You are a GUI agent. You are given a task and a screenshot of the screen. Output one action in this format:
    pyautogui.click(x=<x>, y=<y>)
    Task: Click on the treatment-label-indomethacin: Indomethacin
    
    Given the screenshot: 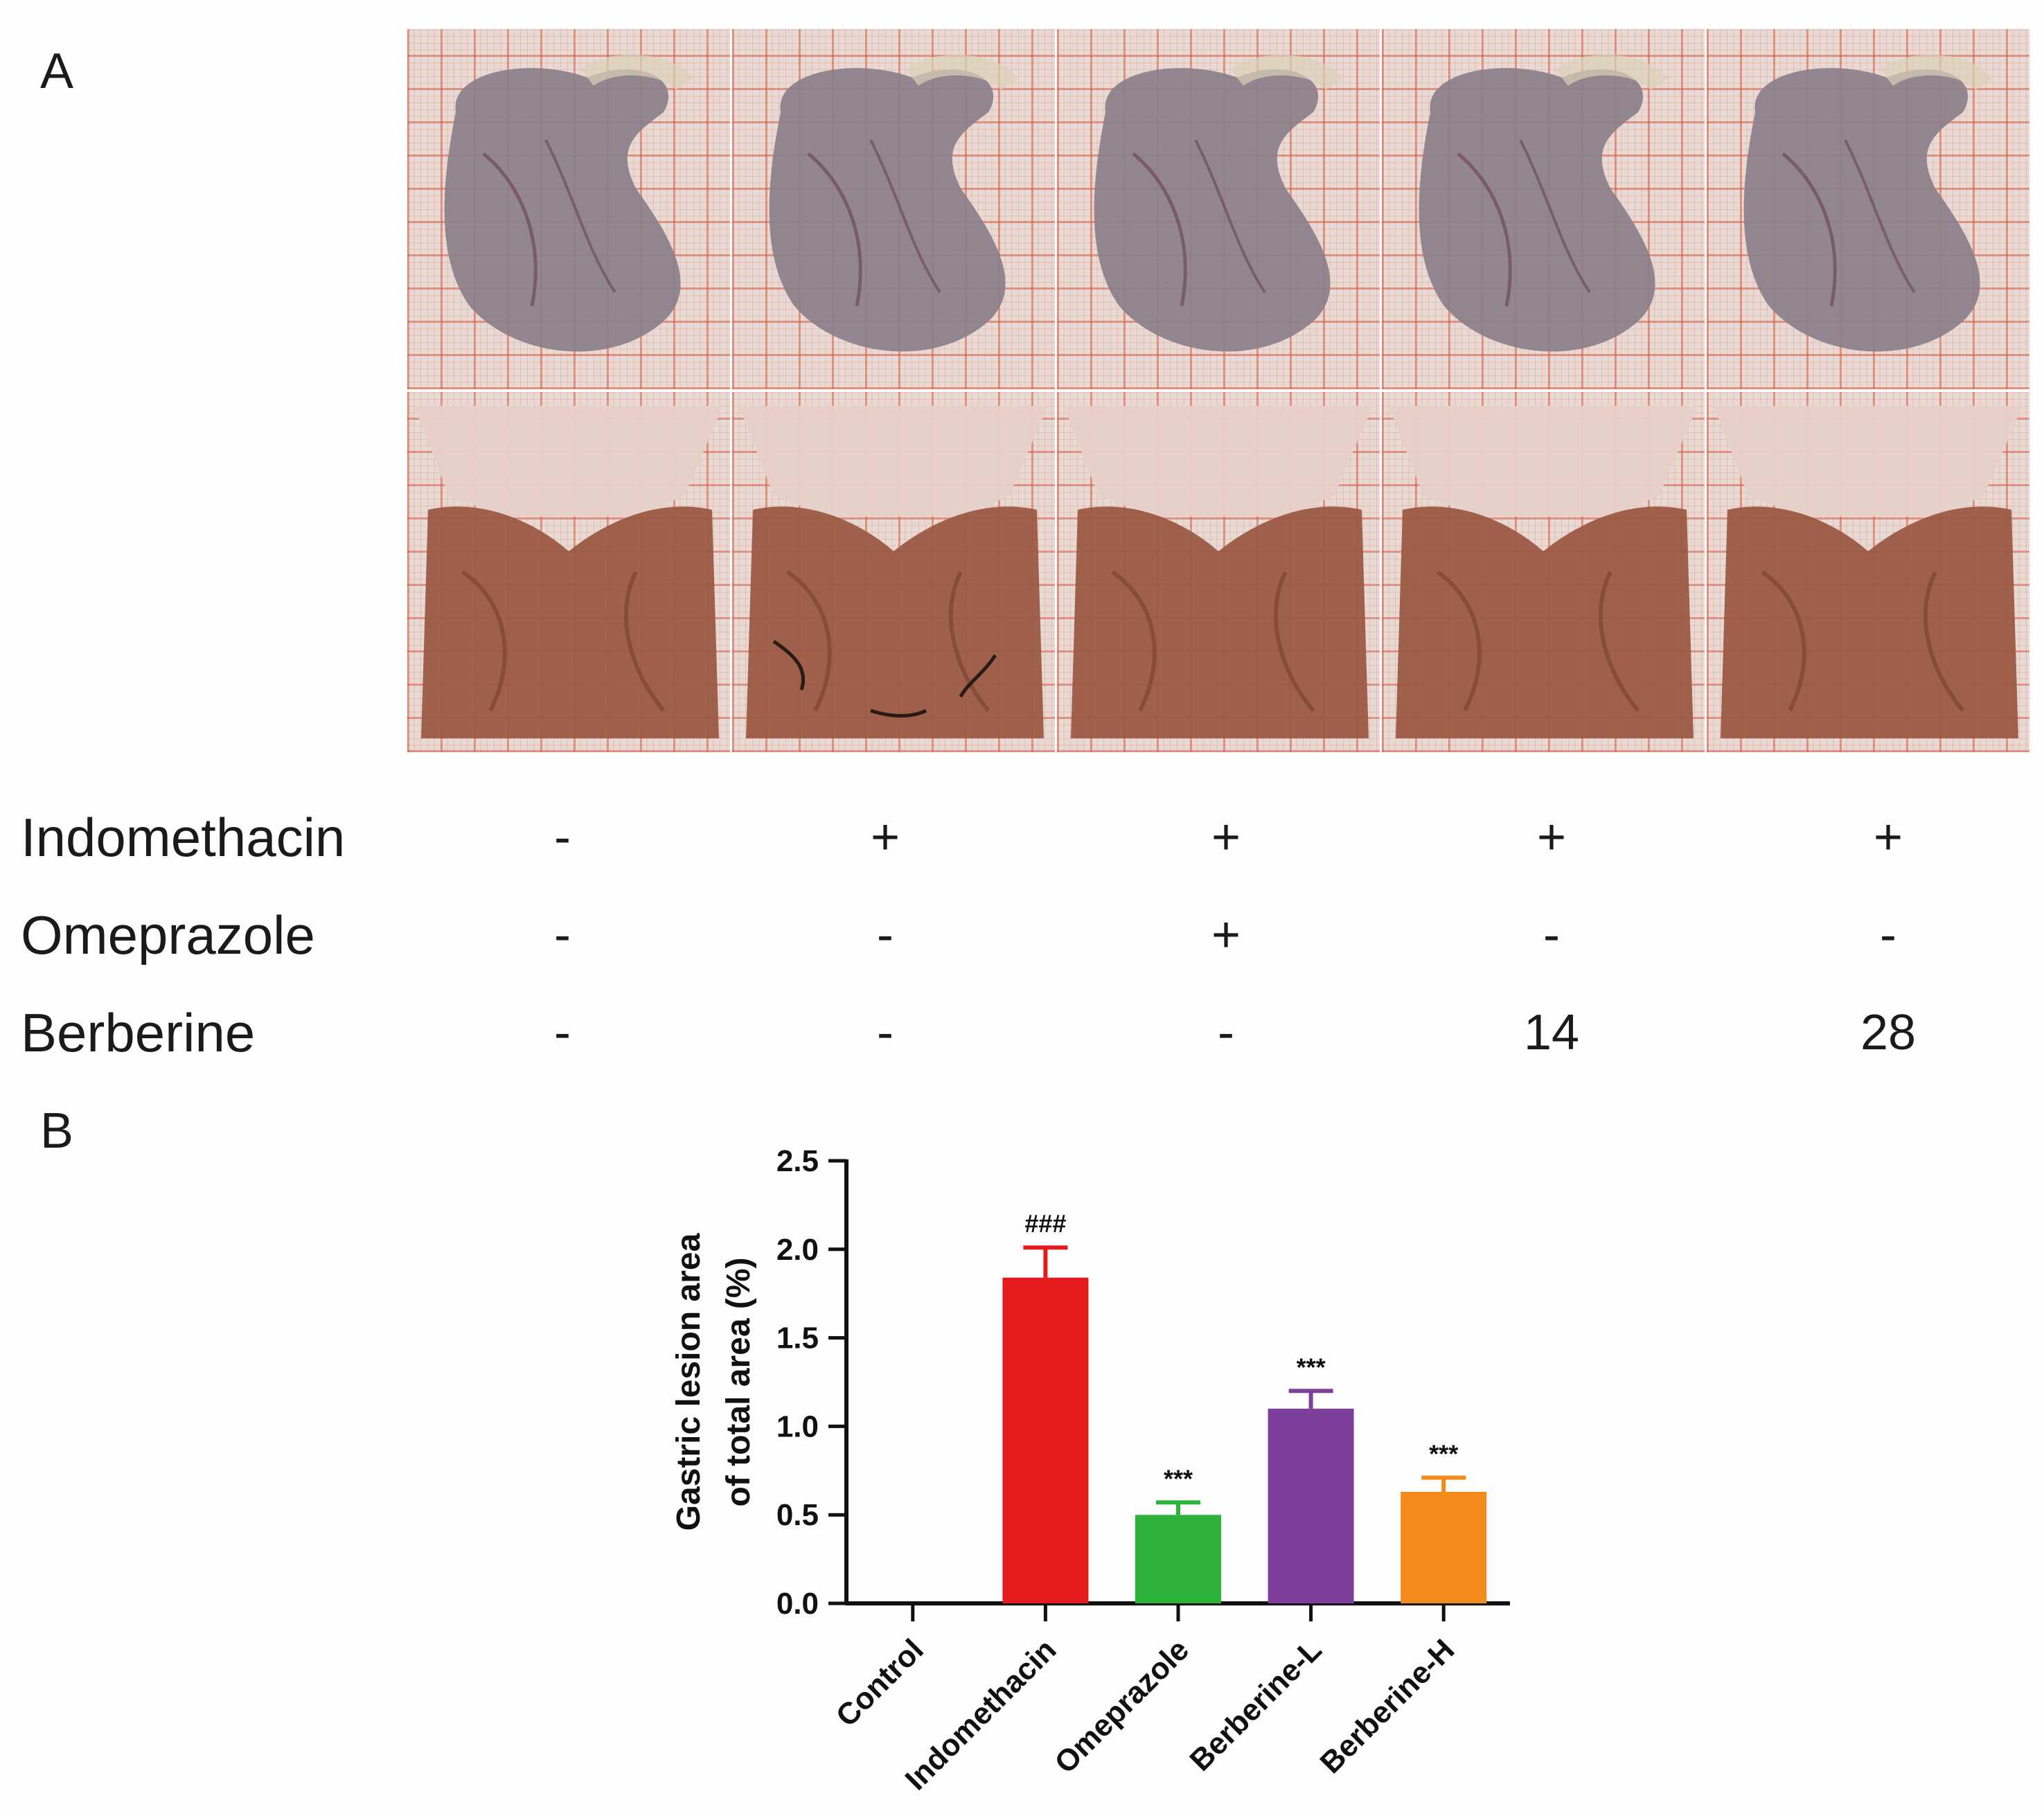 What is the action you would take?
    pyautogui.click(x=183, y=837)
    